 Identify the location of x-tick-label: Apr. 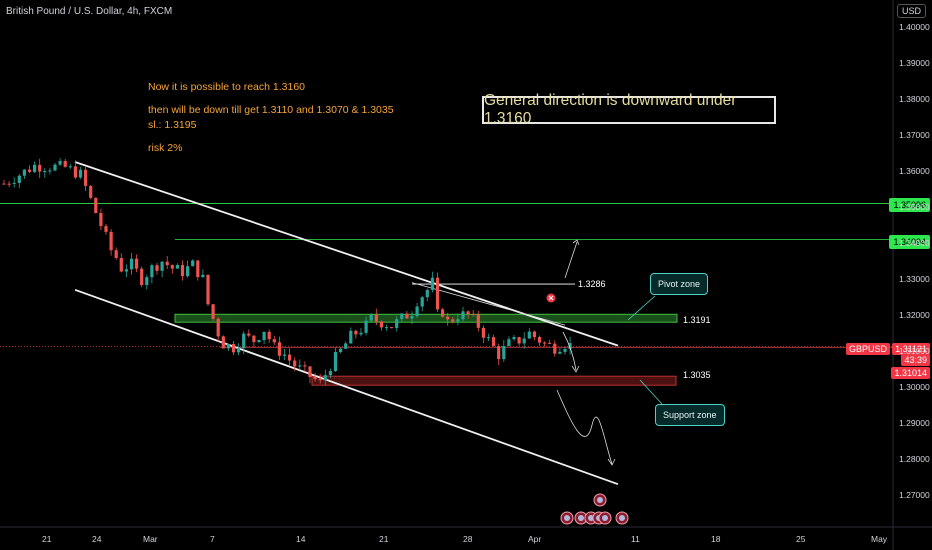
(535, 539).